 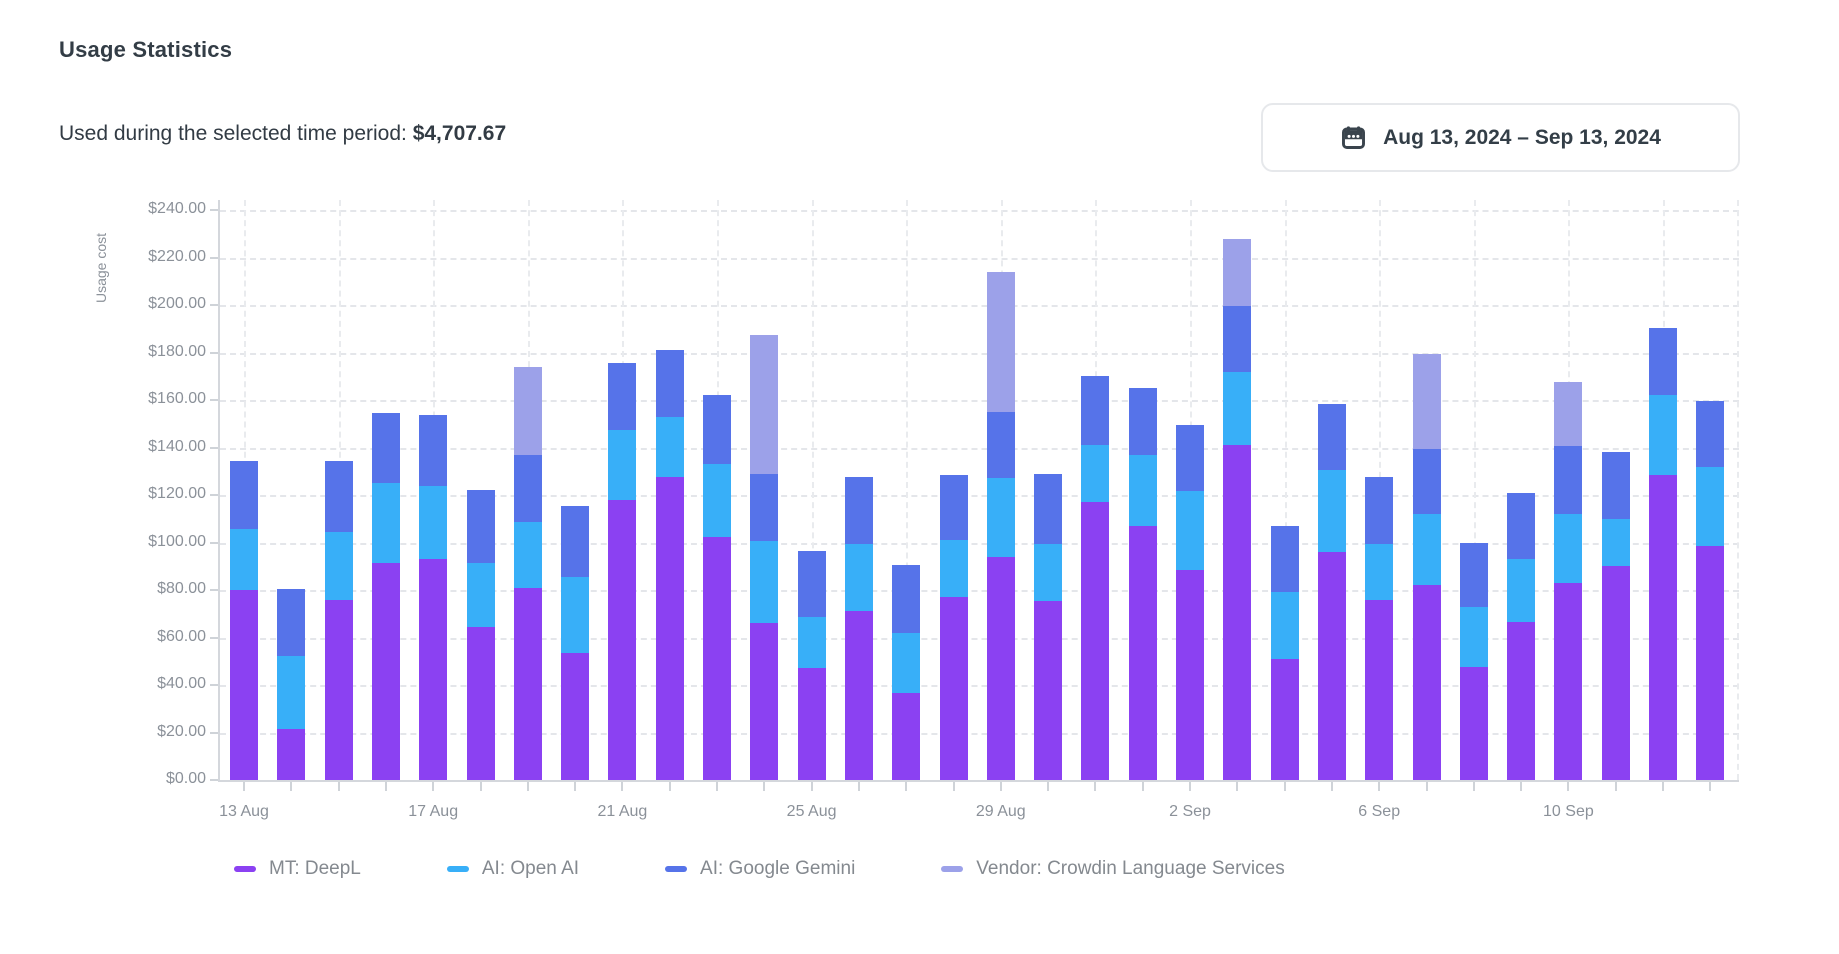 I want to click on y-tick-label: $220.00, so click(x=177, y=256).